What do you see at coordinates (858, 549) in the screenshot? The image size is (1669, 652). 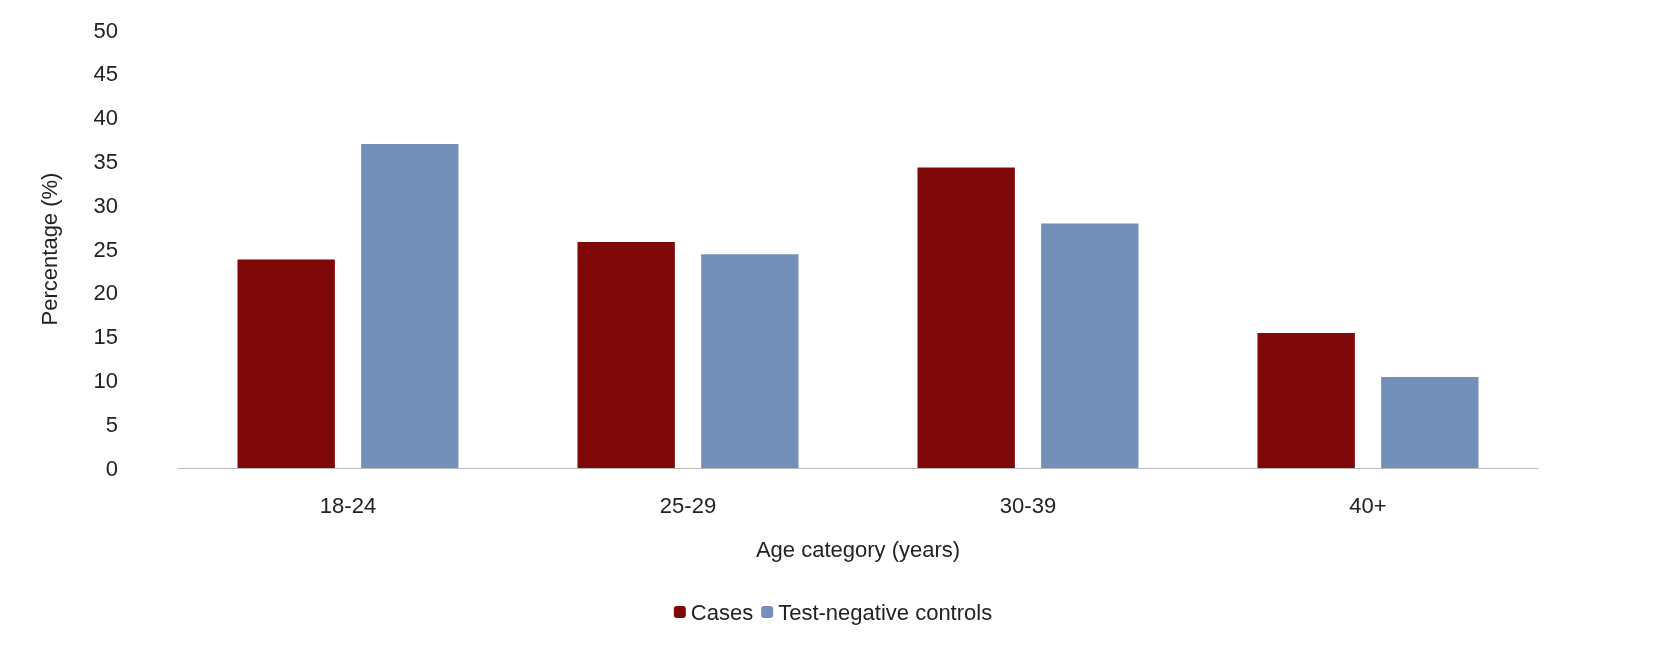 I see `x-axis-title: Age category (years)` at bounding box center [858, 549].